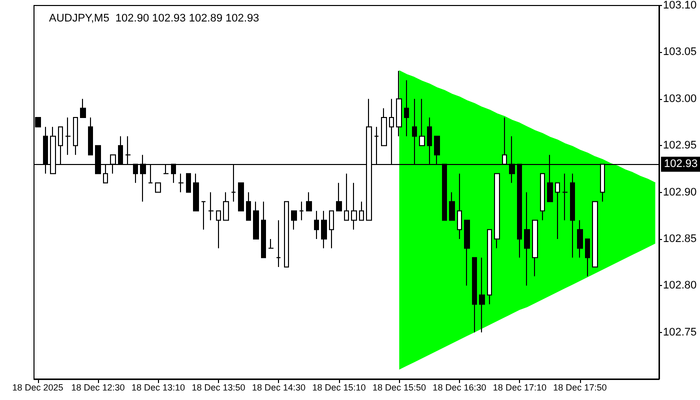 The width and height of the screenshot is (700, 400). I want to click on text: AUDJPY,M5 102.90 102.93 102.89 102.93, so click(154, 18).